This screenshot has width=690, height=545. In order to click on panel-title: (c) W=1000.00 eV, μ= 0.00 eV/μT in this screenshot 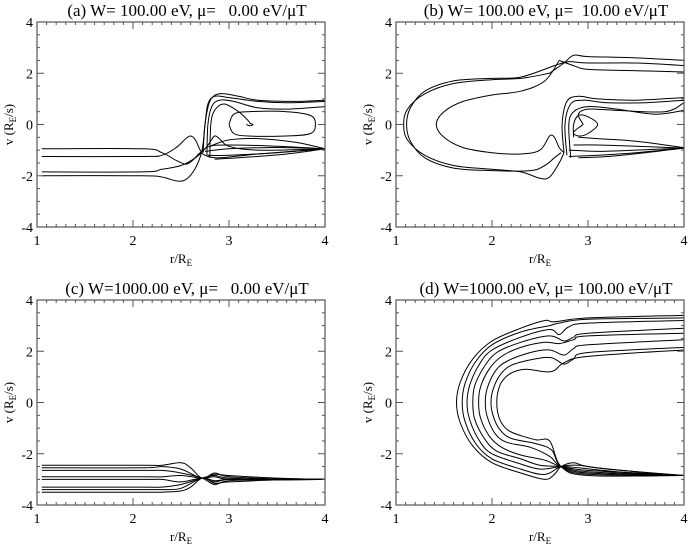, I will do `click(187, 288)`.